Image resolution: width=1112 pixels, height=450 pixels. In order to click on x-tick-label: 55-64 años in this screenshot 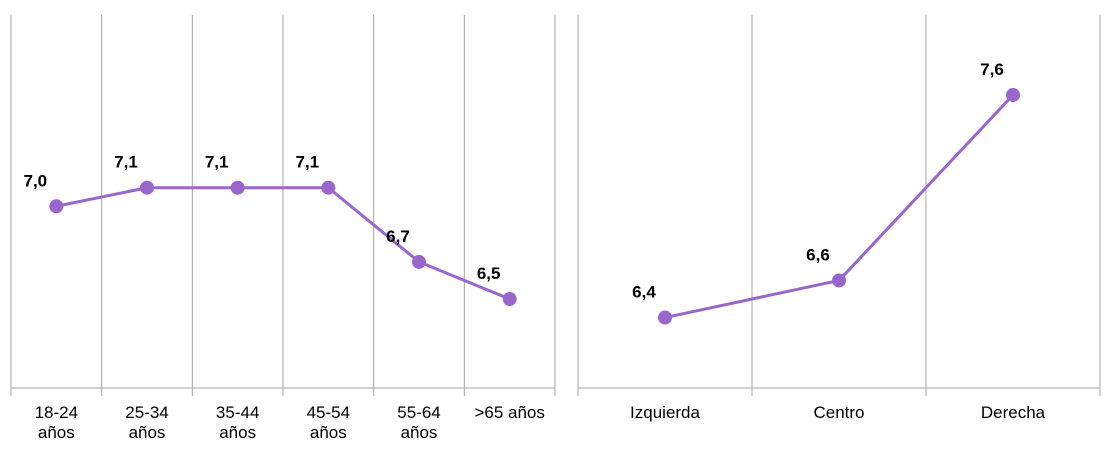, I will do `click(418, 422)`.